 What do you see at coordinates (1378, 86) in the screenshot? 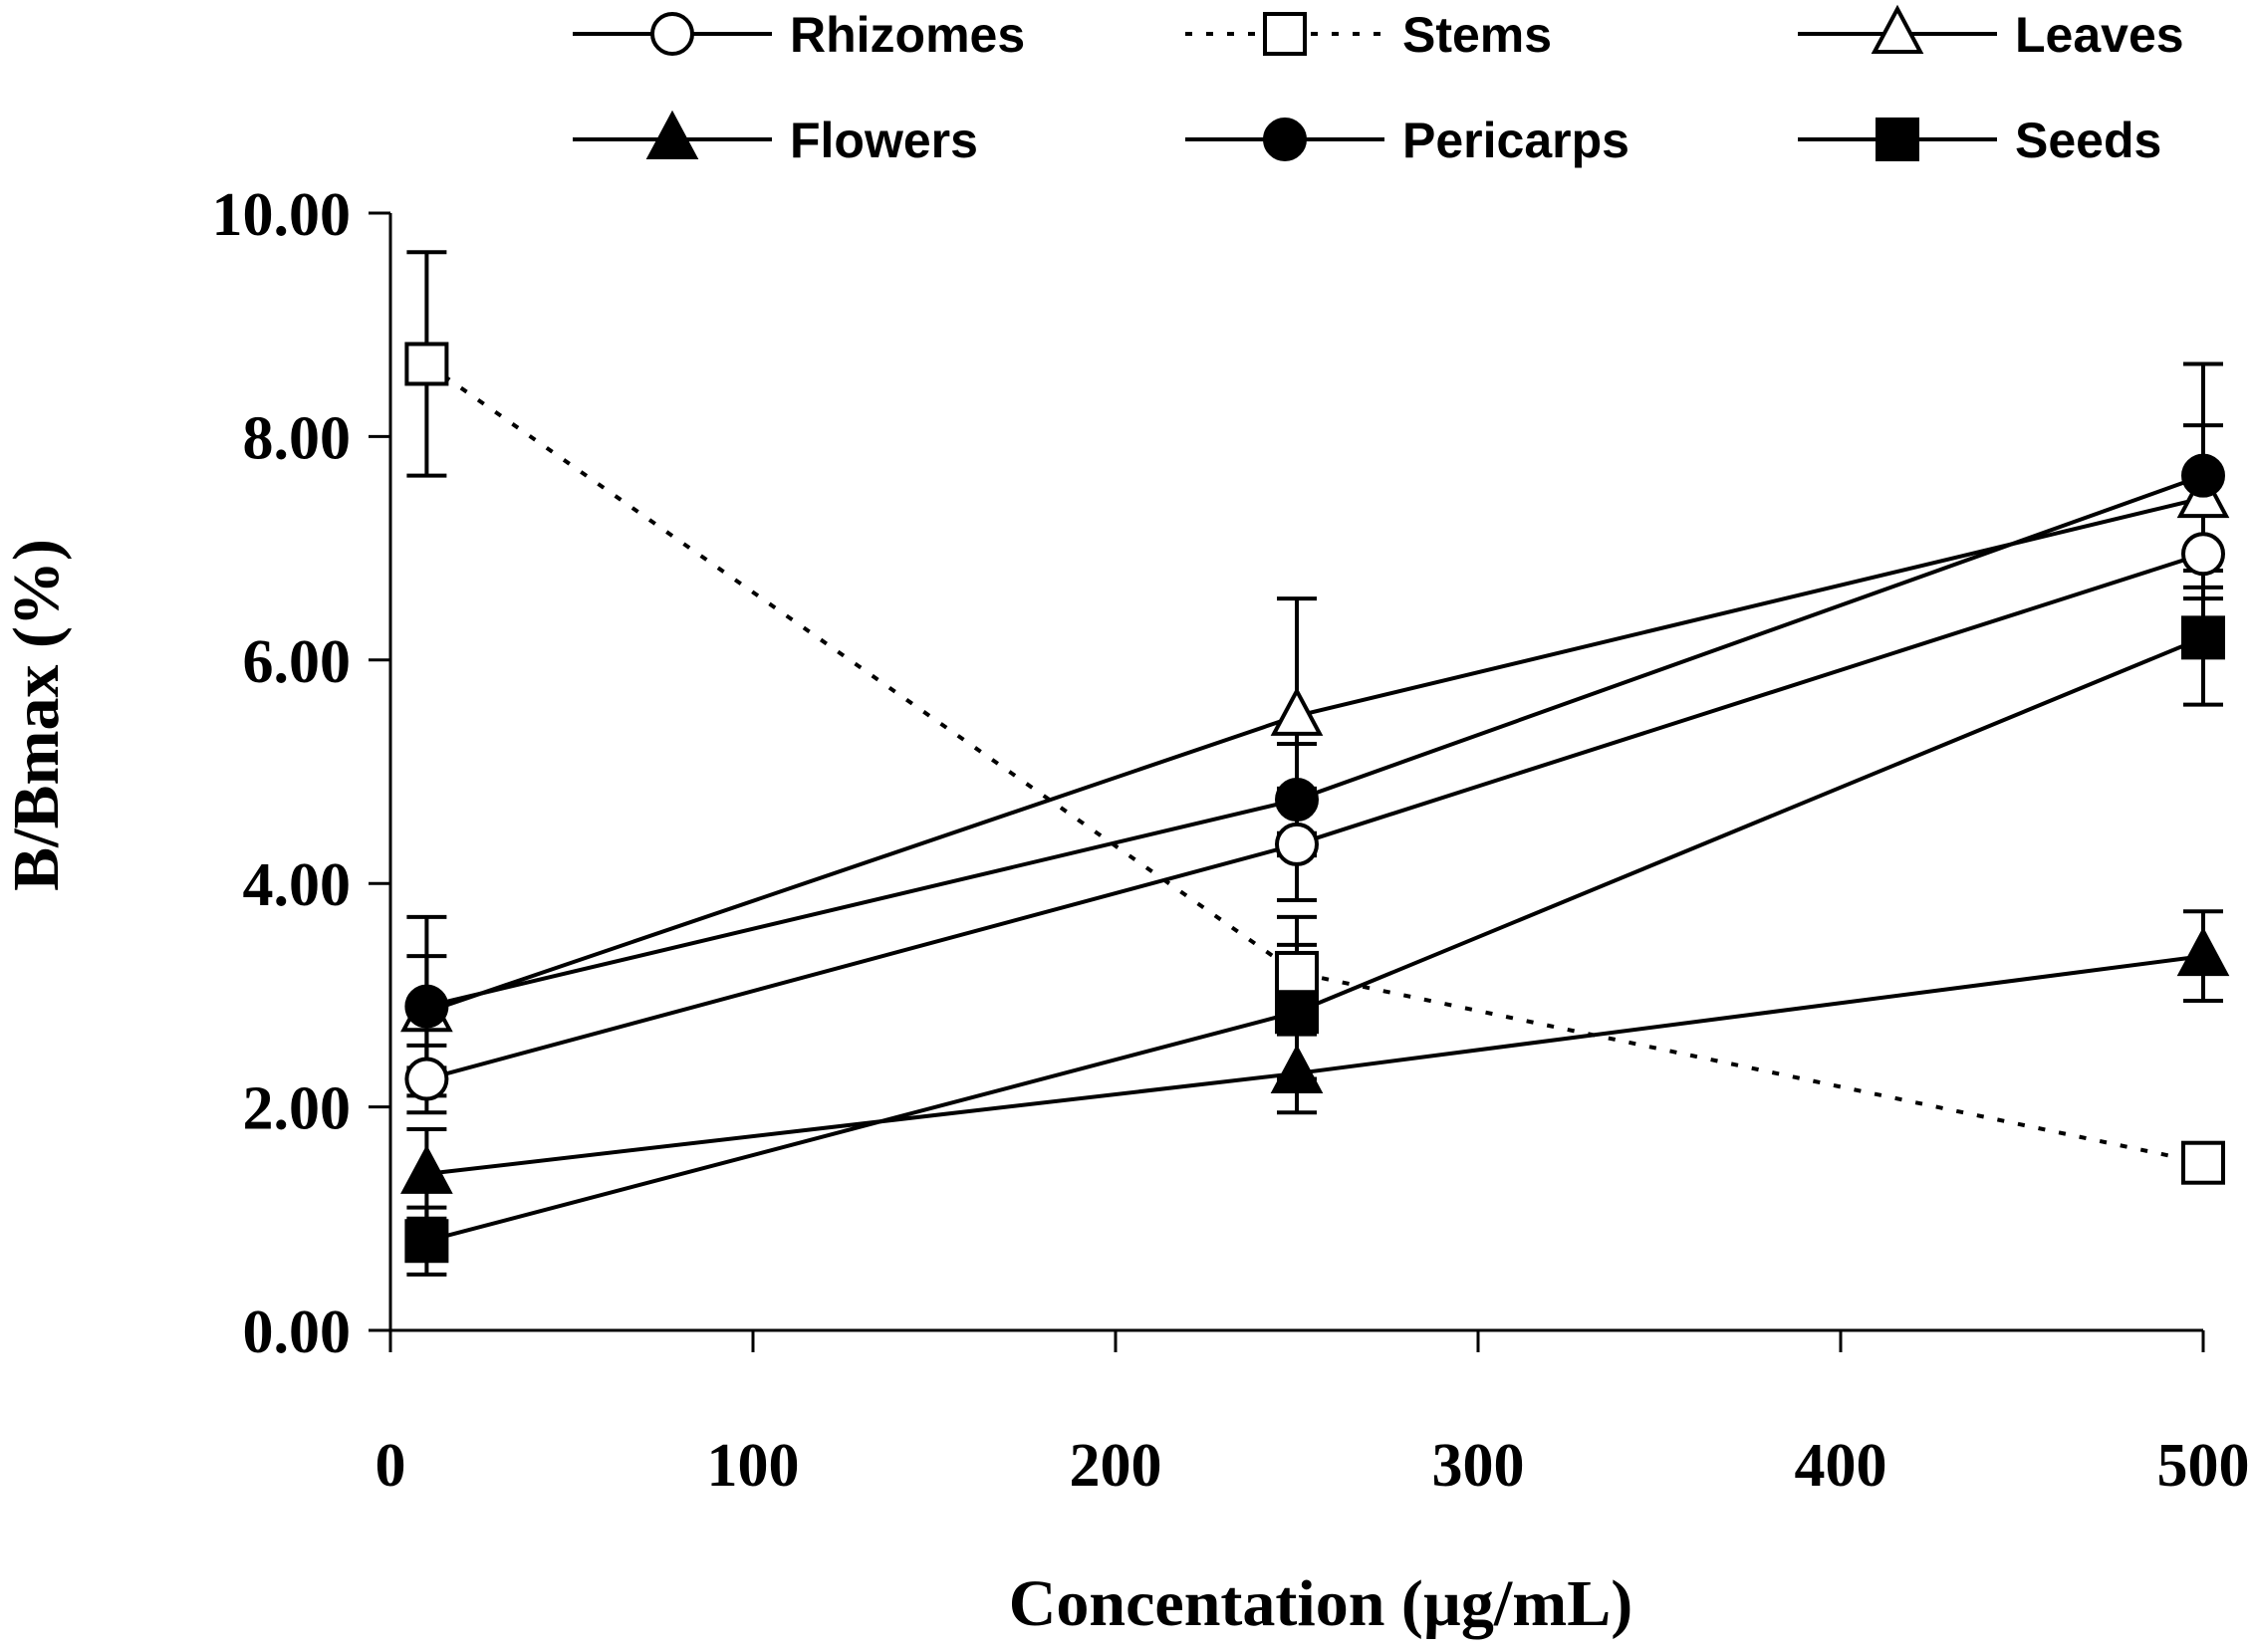
I see `legend: Rhizomes Stems Leaves Flowers Pericarps Seeds` at bounding box center [1378, 86].